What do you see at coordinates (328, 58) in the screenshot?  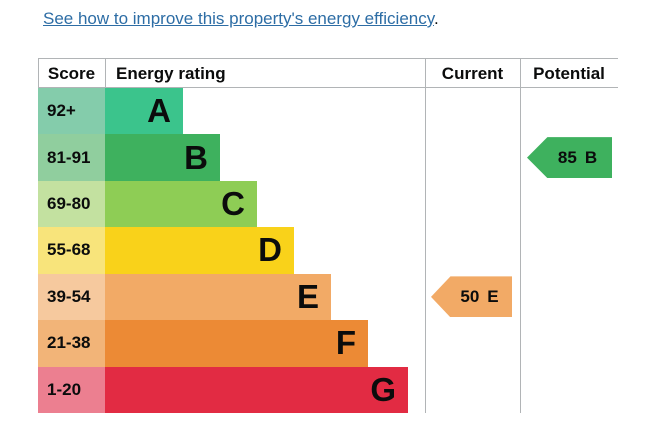 I see `table-top-border` at bounding box center [328, 58].